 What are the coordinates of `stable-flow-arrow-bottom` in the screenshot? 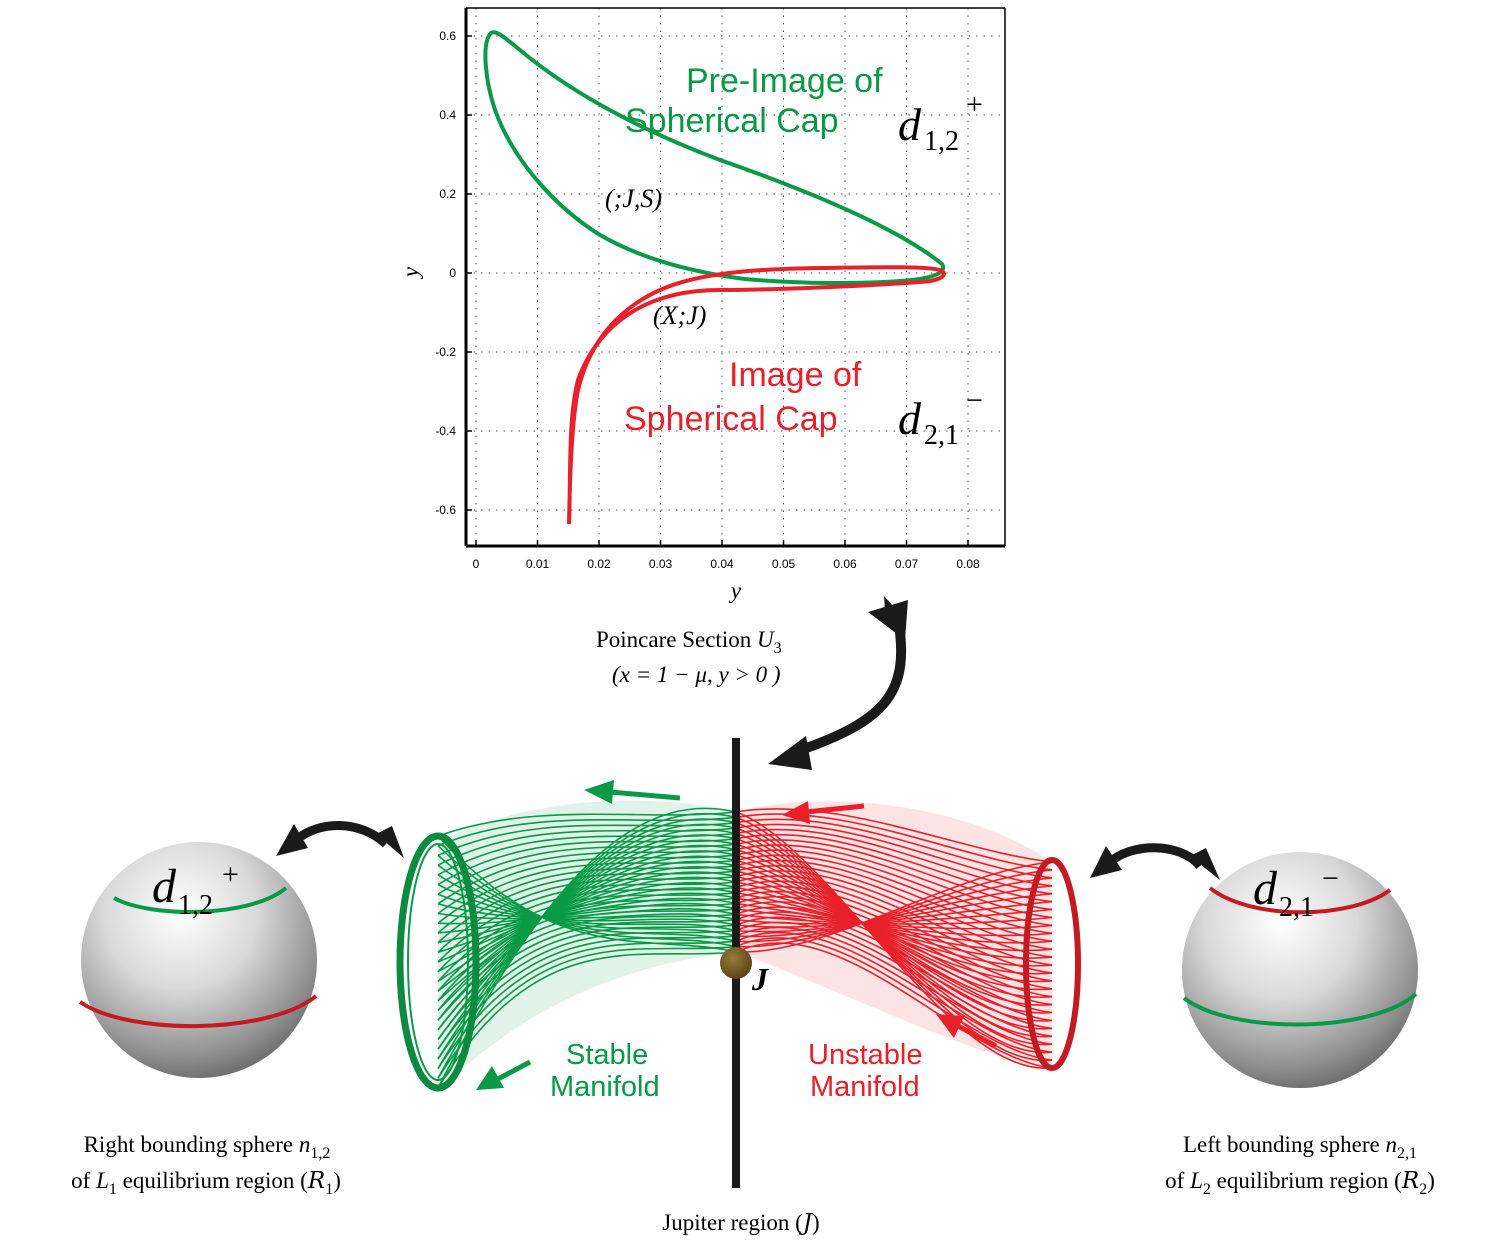 It's located at (504, 1074).